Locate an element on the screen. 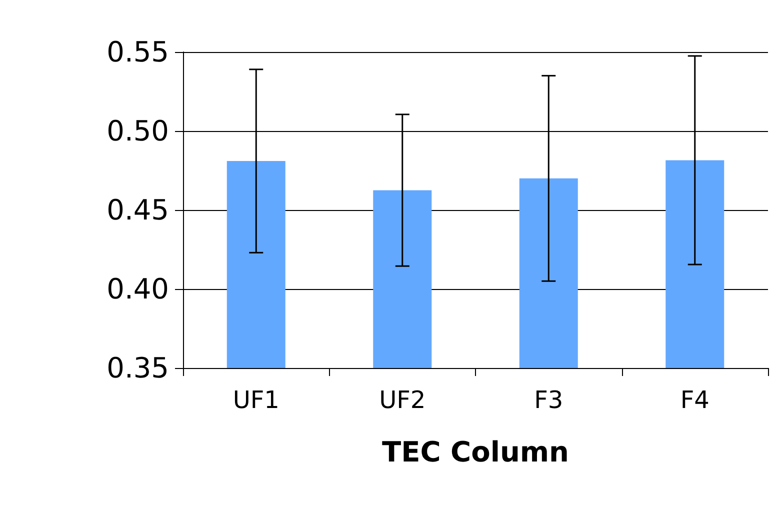 This screenshot has height=506, width=770. y-tick-label: 0.40 is located at coordinates (137, 289).